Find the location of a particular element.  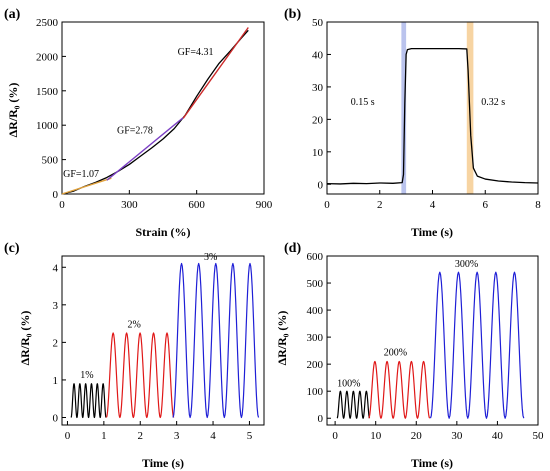

panel-b-xtick-label: 6 is located at coordinates (486, 205).